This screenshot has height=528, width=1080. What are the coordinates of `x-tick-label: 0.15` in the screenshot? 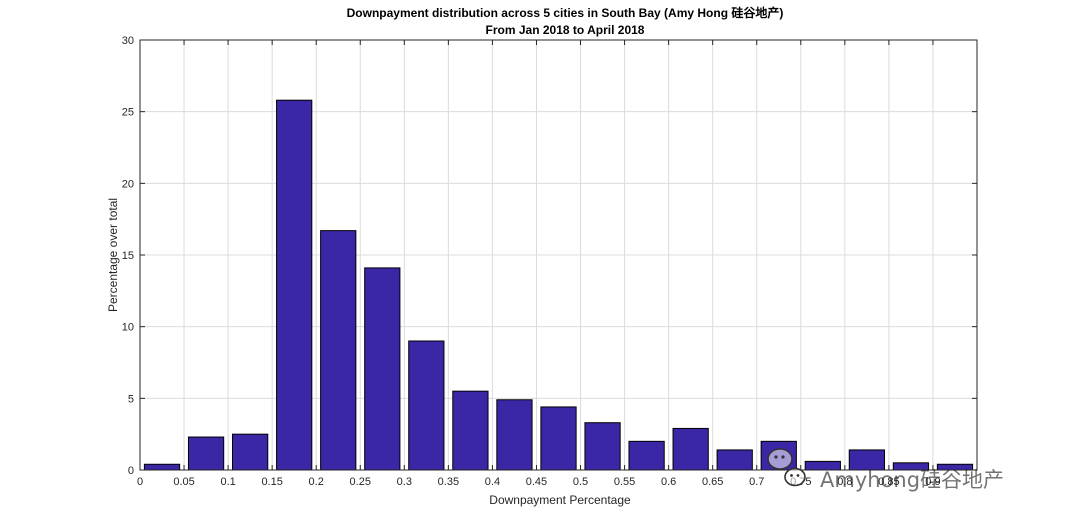 It's located at (271, 482).